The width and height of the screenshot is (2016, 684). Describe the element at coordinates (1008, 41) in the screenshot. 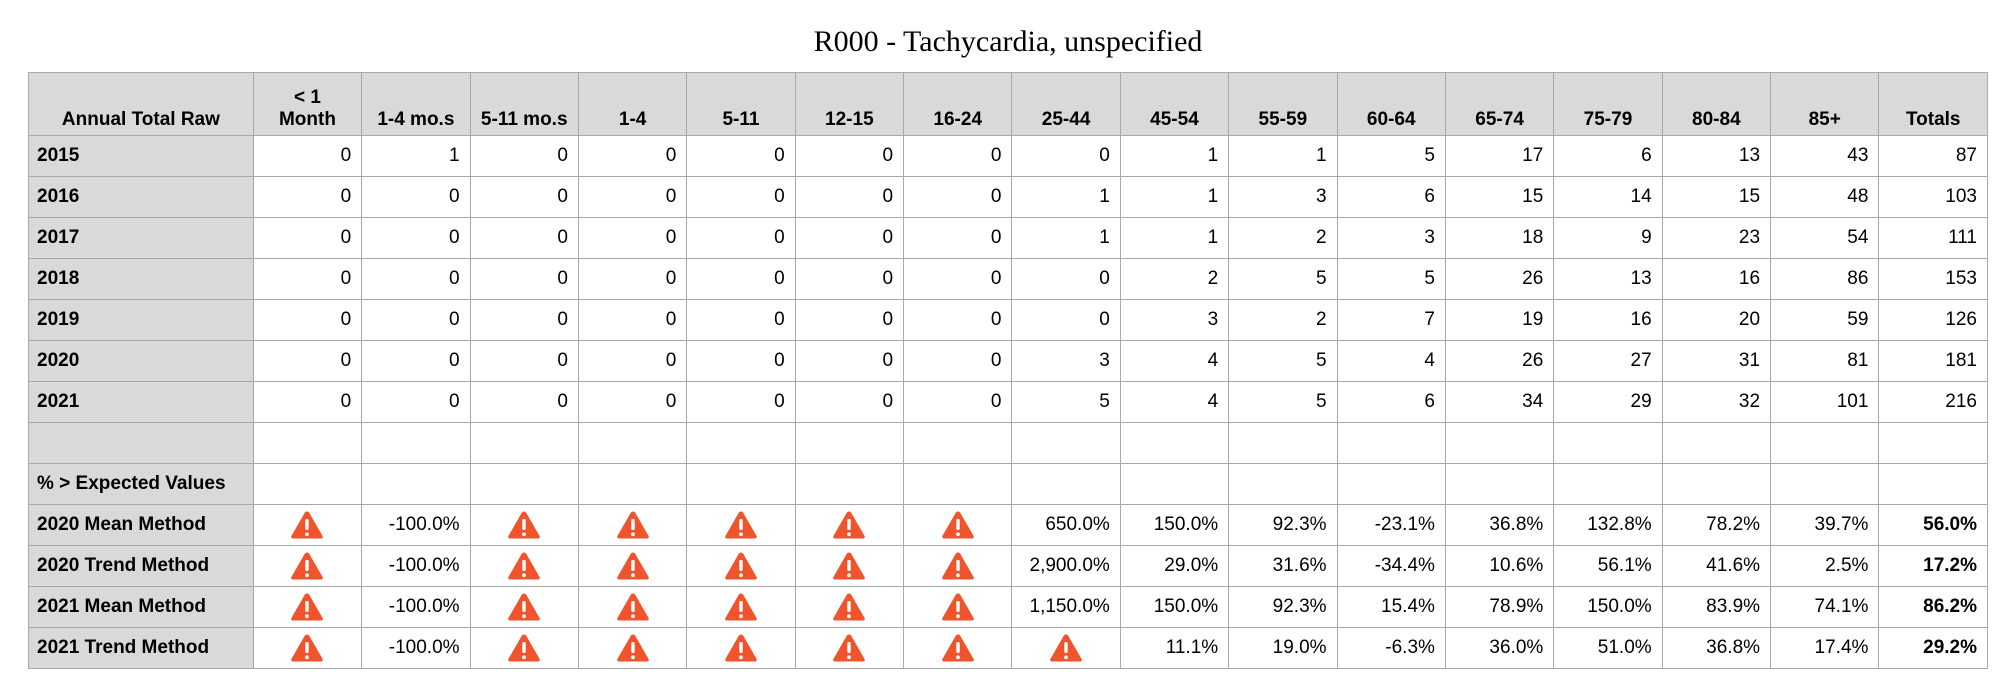

I see `page-title: R000 - Tachycardia, unspecified` at that location.